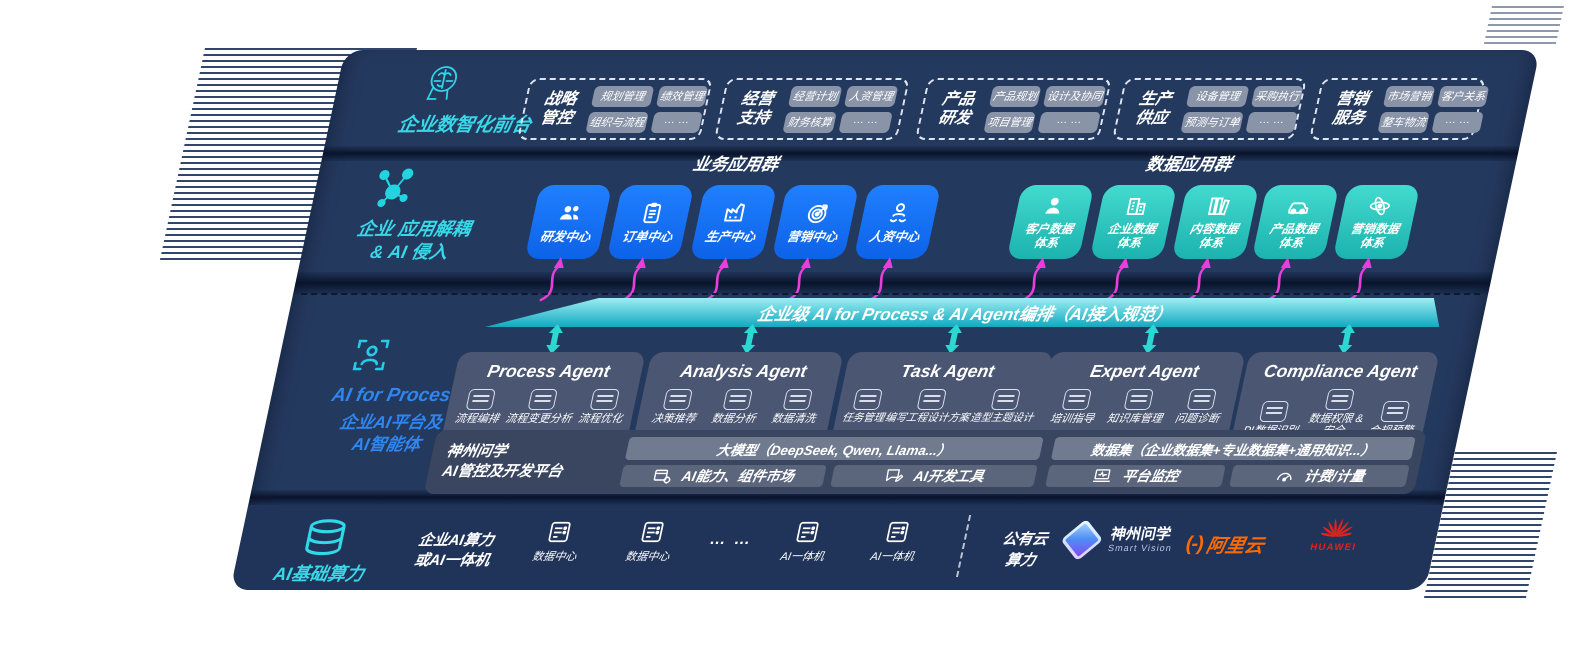 The height and width of the screenshot is (647, 1572). Describe the element at coordinates (1409, 96) in the screenshot. I see `chip: 市场营销` at that location.